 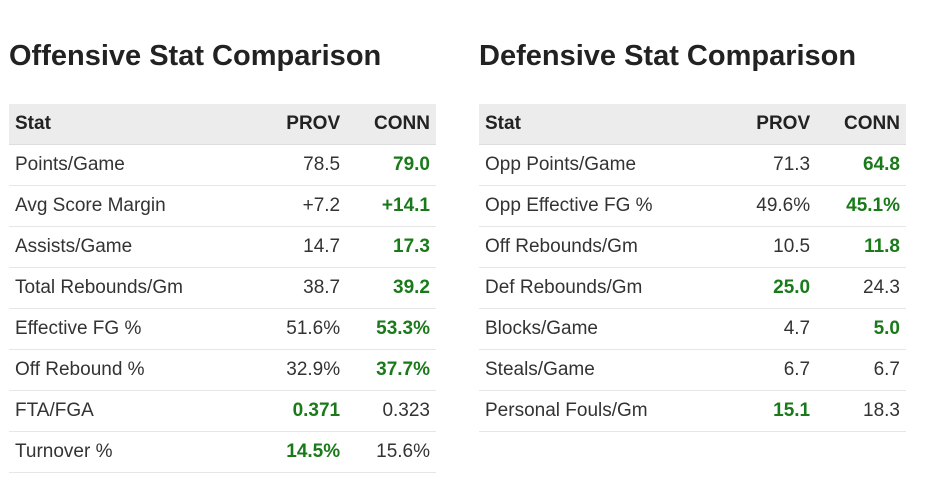 I want to click on conn-value-cell: 64.8, so click(x=861, y=165).